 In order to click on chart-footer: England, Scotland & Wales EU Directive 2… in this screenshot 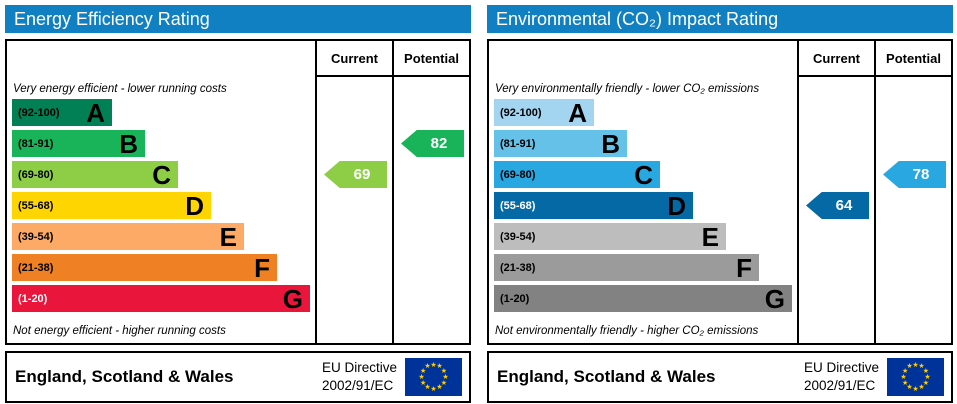, I will do `click(720, 377)`.